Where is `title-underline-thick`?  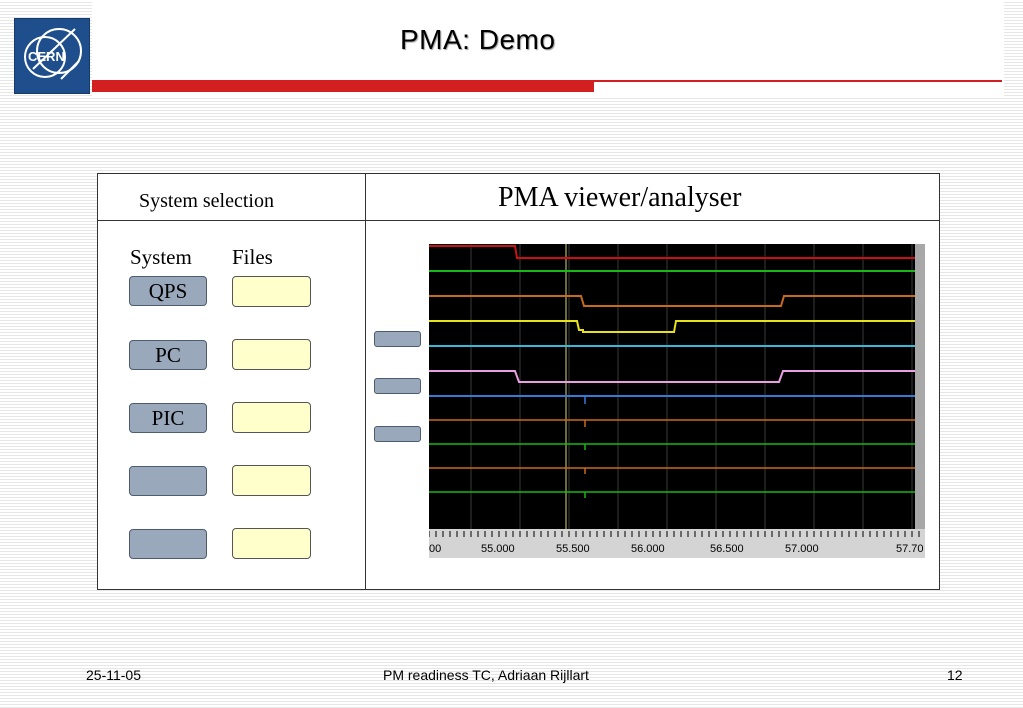 title-underline-thick is located at coordinates (343, 86).